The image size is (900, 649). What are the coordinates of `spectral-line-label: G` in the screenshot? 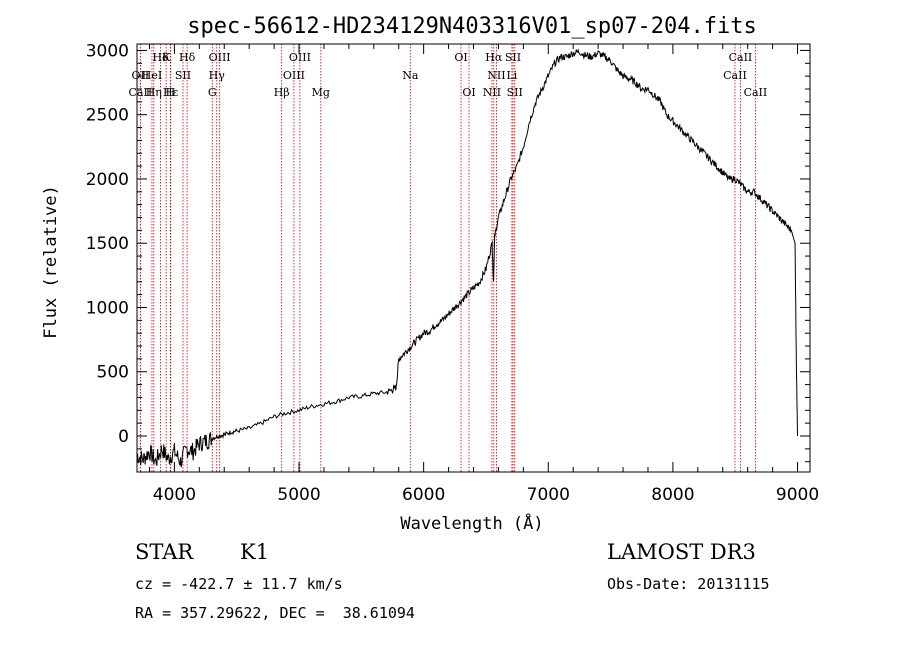 It's located at (212, 92).